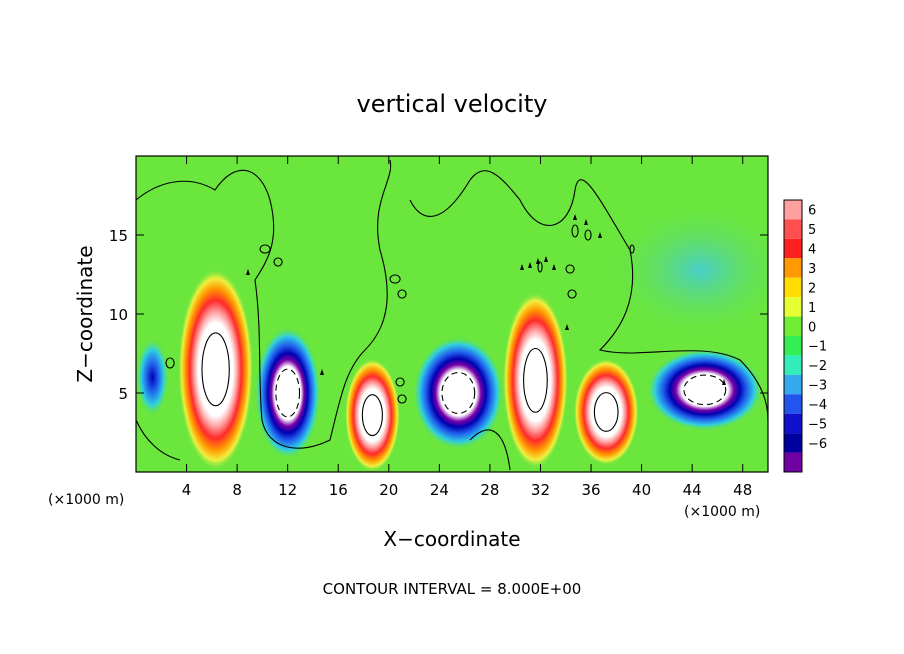  Describe the element at coordinates (540, 490) in the screenshot. I see `x-tick-label: 32` at that location.